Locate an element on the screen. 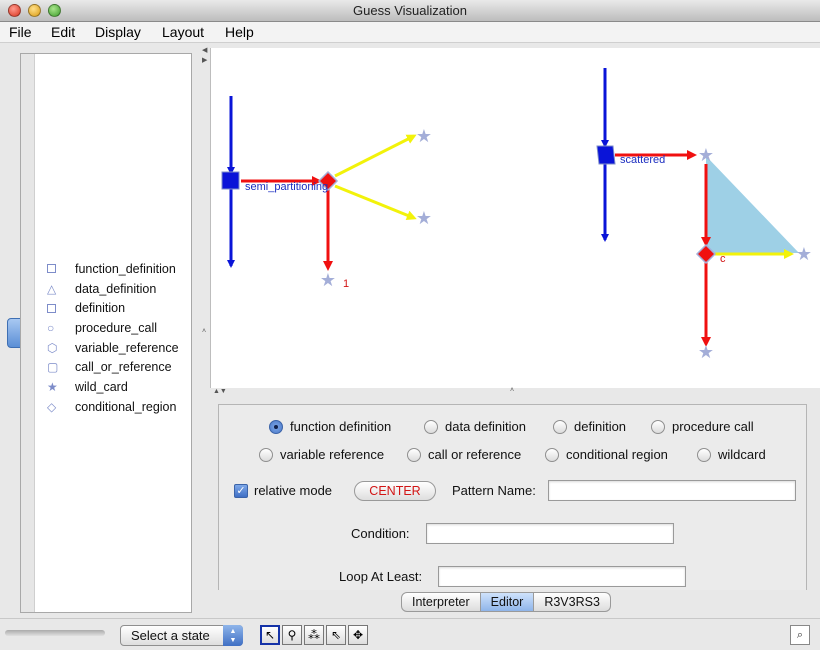 The width and height of the screenshot is (820, 650). condition-field is located at coordinates (550, 533).